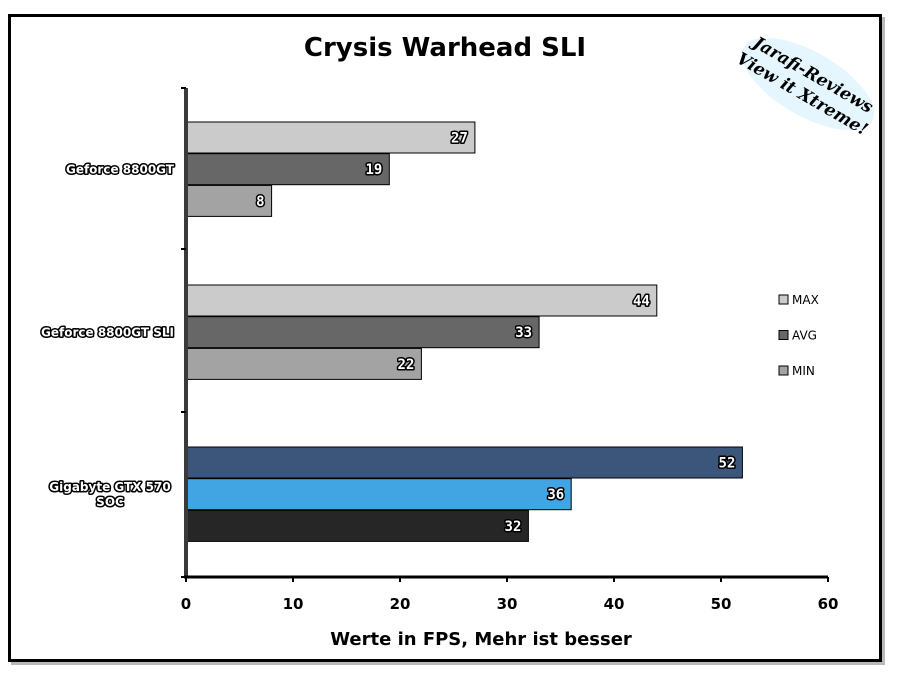 This screenshot has height=675, width=916. I want to click on value-label-2-min: 32, so click(513, 527).